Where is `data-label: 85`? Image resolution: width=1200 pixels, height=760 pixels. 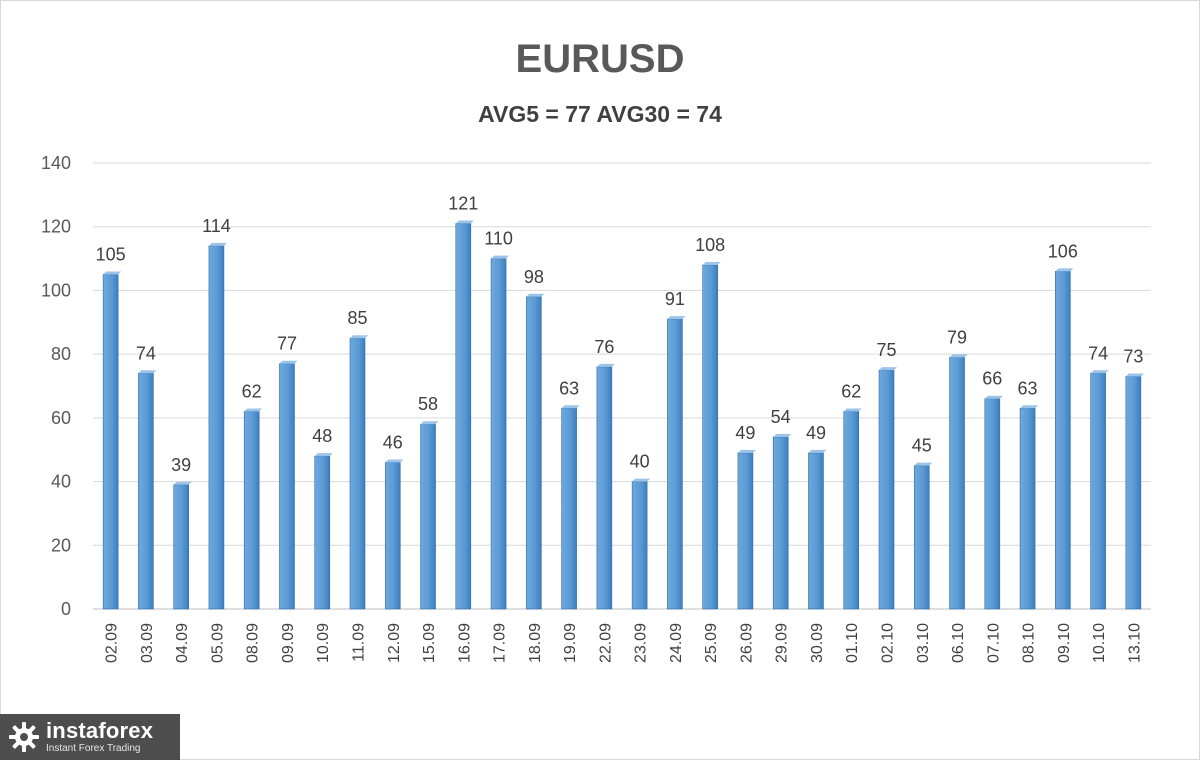
data-label: 85 is located at coordinates (357, 318).